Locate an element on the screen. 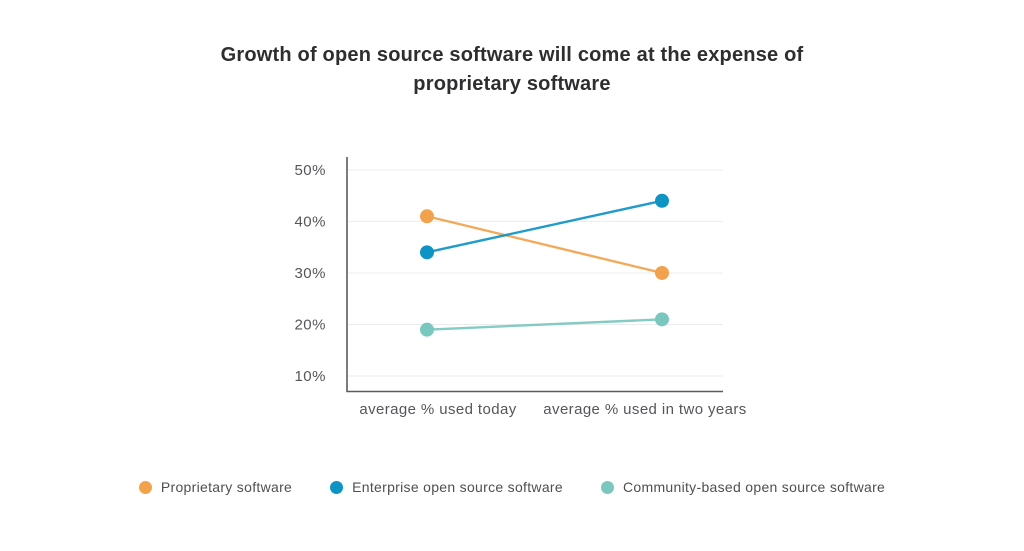 Image resolution: width=1024 pixels, height=551 pixels. legend-item-community-open-source: Community-based open source software is located at coordinates (743, 487).